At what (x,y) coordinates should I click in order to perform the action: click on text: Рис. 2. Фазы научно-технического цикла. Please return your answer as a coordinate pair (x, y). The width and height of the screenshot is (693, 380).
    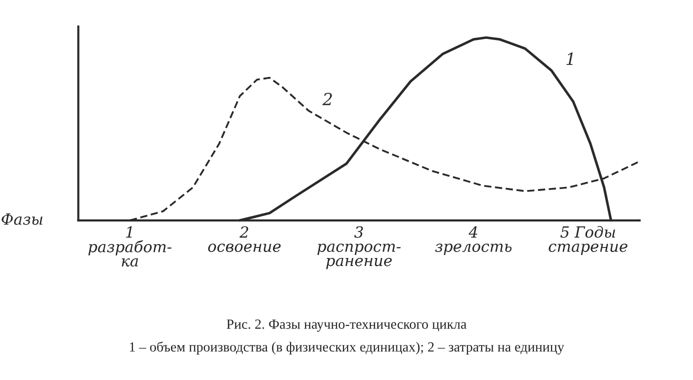
    Looking at the image, I should click on (346, 326).